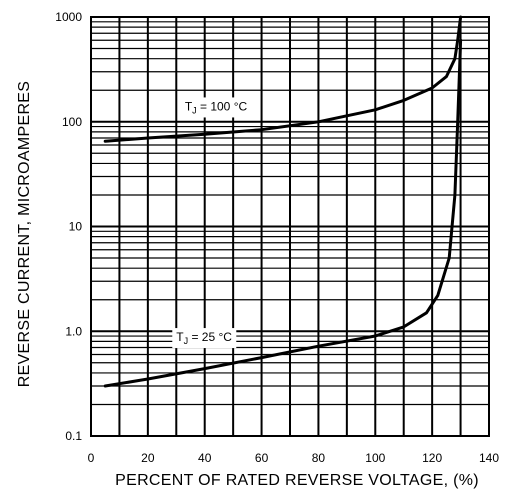  What do you see at coordinates (76, 227) in the screenshot?
I see `y-tick-label: 10` at bounding box center [76, 227].